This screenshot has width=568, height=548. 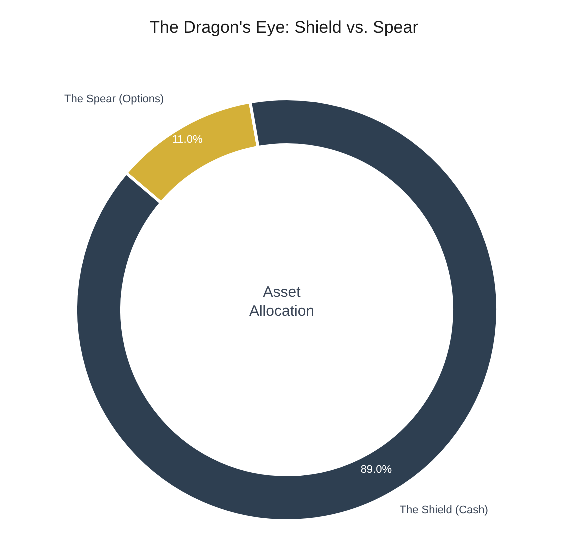 What do you see at coordinates (444, 510) in the screenshot?
I see `slice-label: The Shield (Cash)` at bounding box center [444, 510].